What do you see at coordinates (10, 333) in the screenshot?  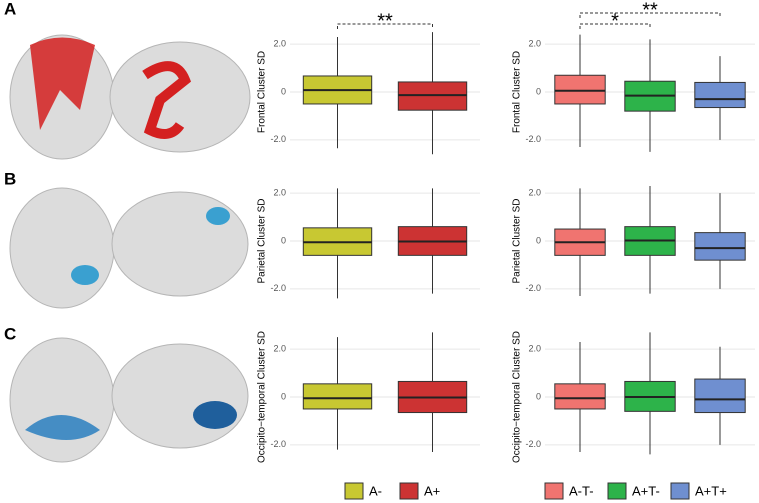 I see `panel-label: C` at bounding box center [10, 333].